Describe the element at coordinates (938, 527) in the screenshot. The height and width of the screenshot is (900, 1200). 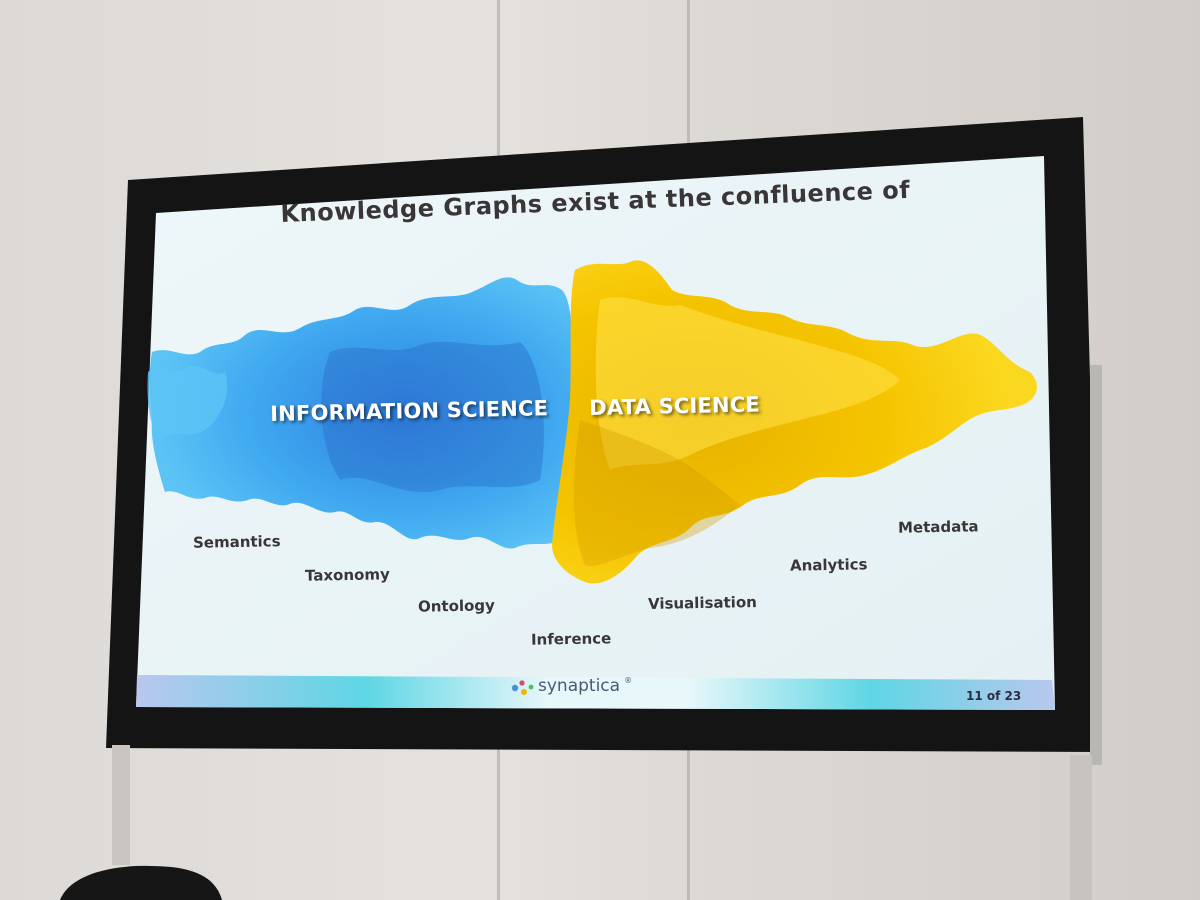
I see `term-metadata: Metadata` at that location.